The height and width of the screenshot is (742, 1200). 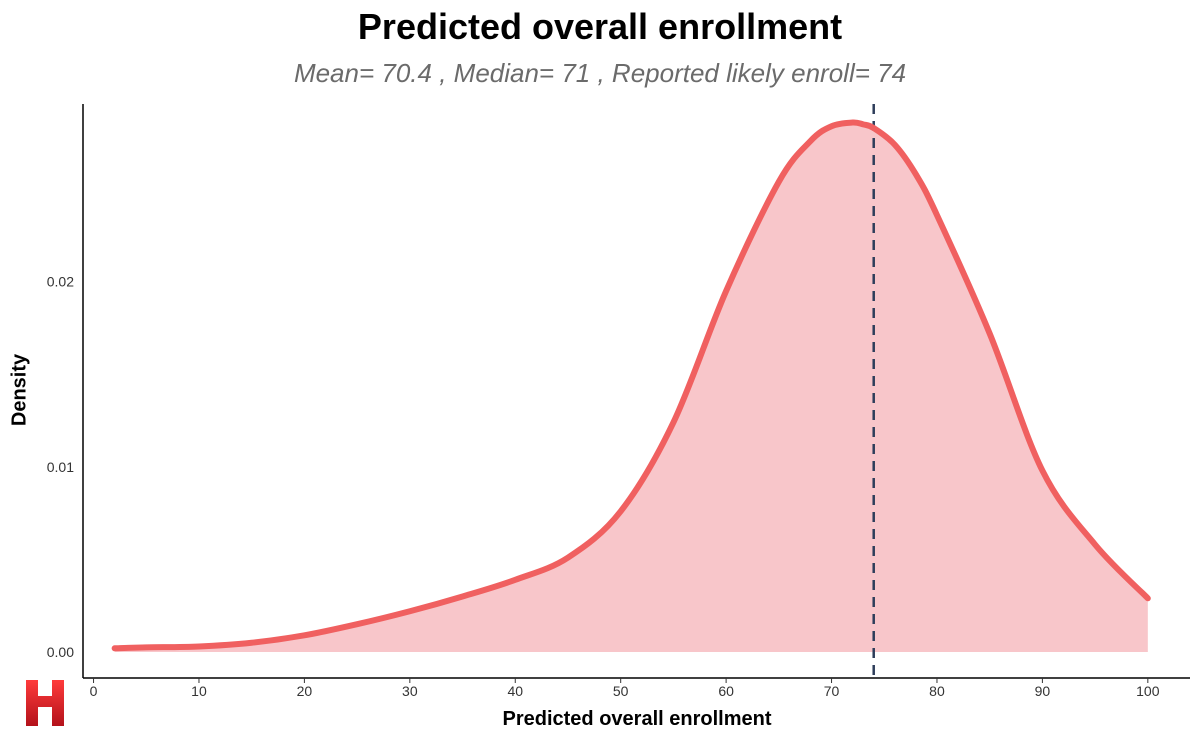 I want to click on x-tick-label: 90, so click(x=1043, y=691).